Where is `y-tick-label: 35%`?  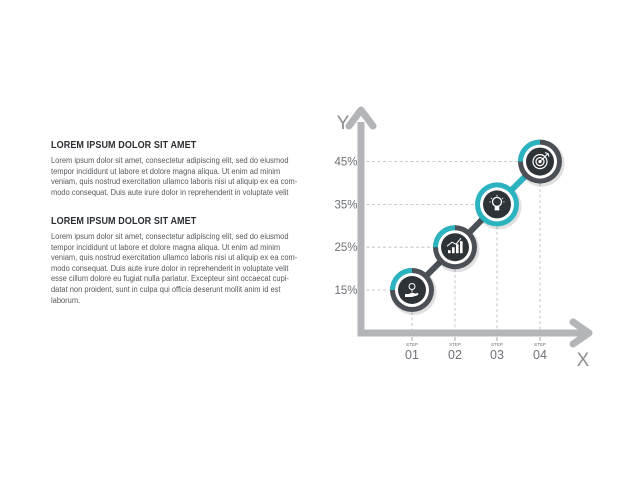
y-tick-label: 35% is located at coordinates (345, 205).